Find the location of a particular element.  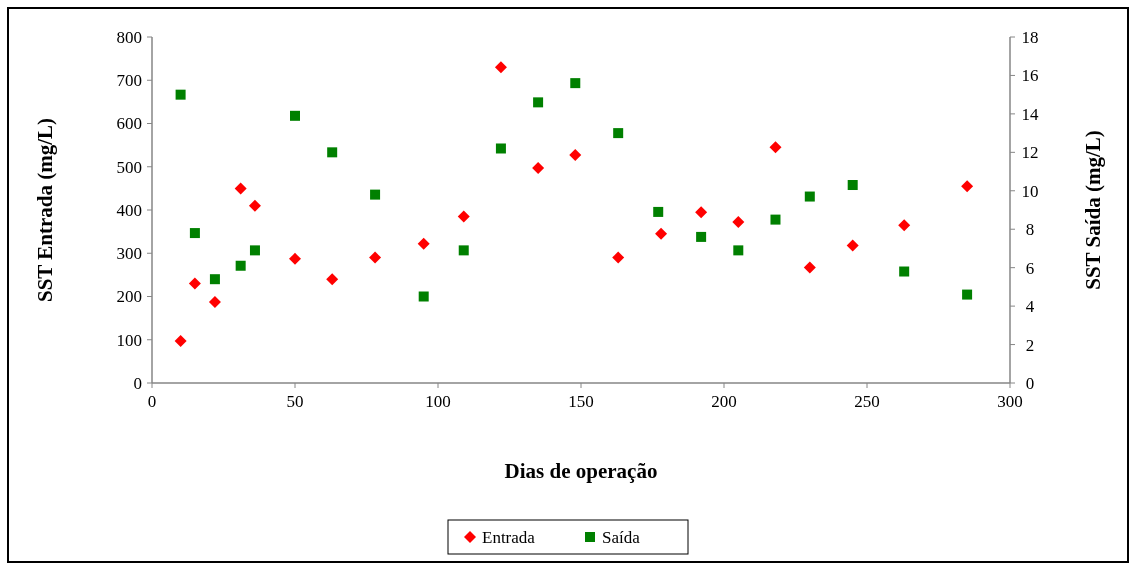

y2-tick-label: 18 is located at coordinates (1030, 37).